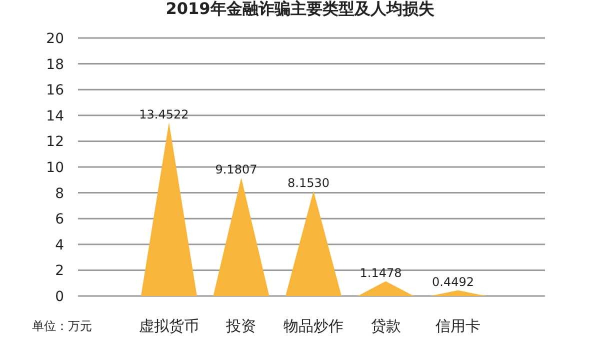 This screenshot has width=600, height=361. I want to click on data-label: 13.4522, so click(164, 114).